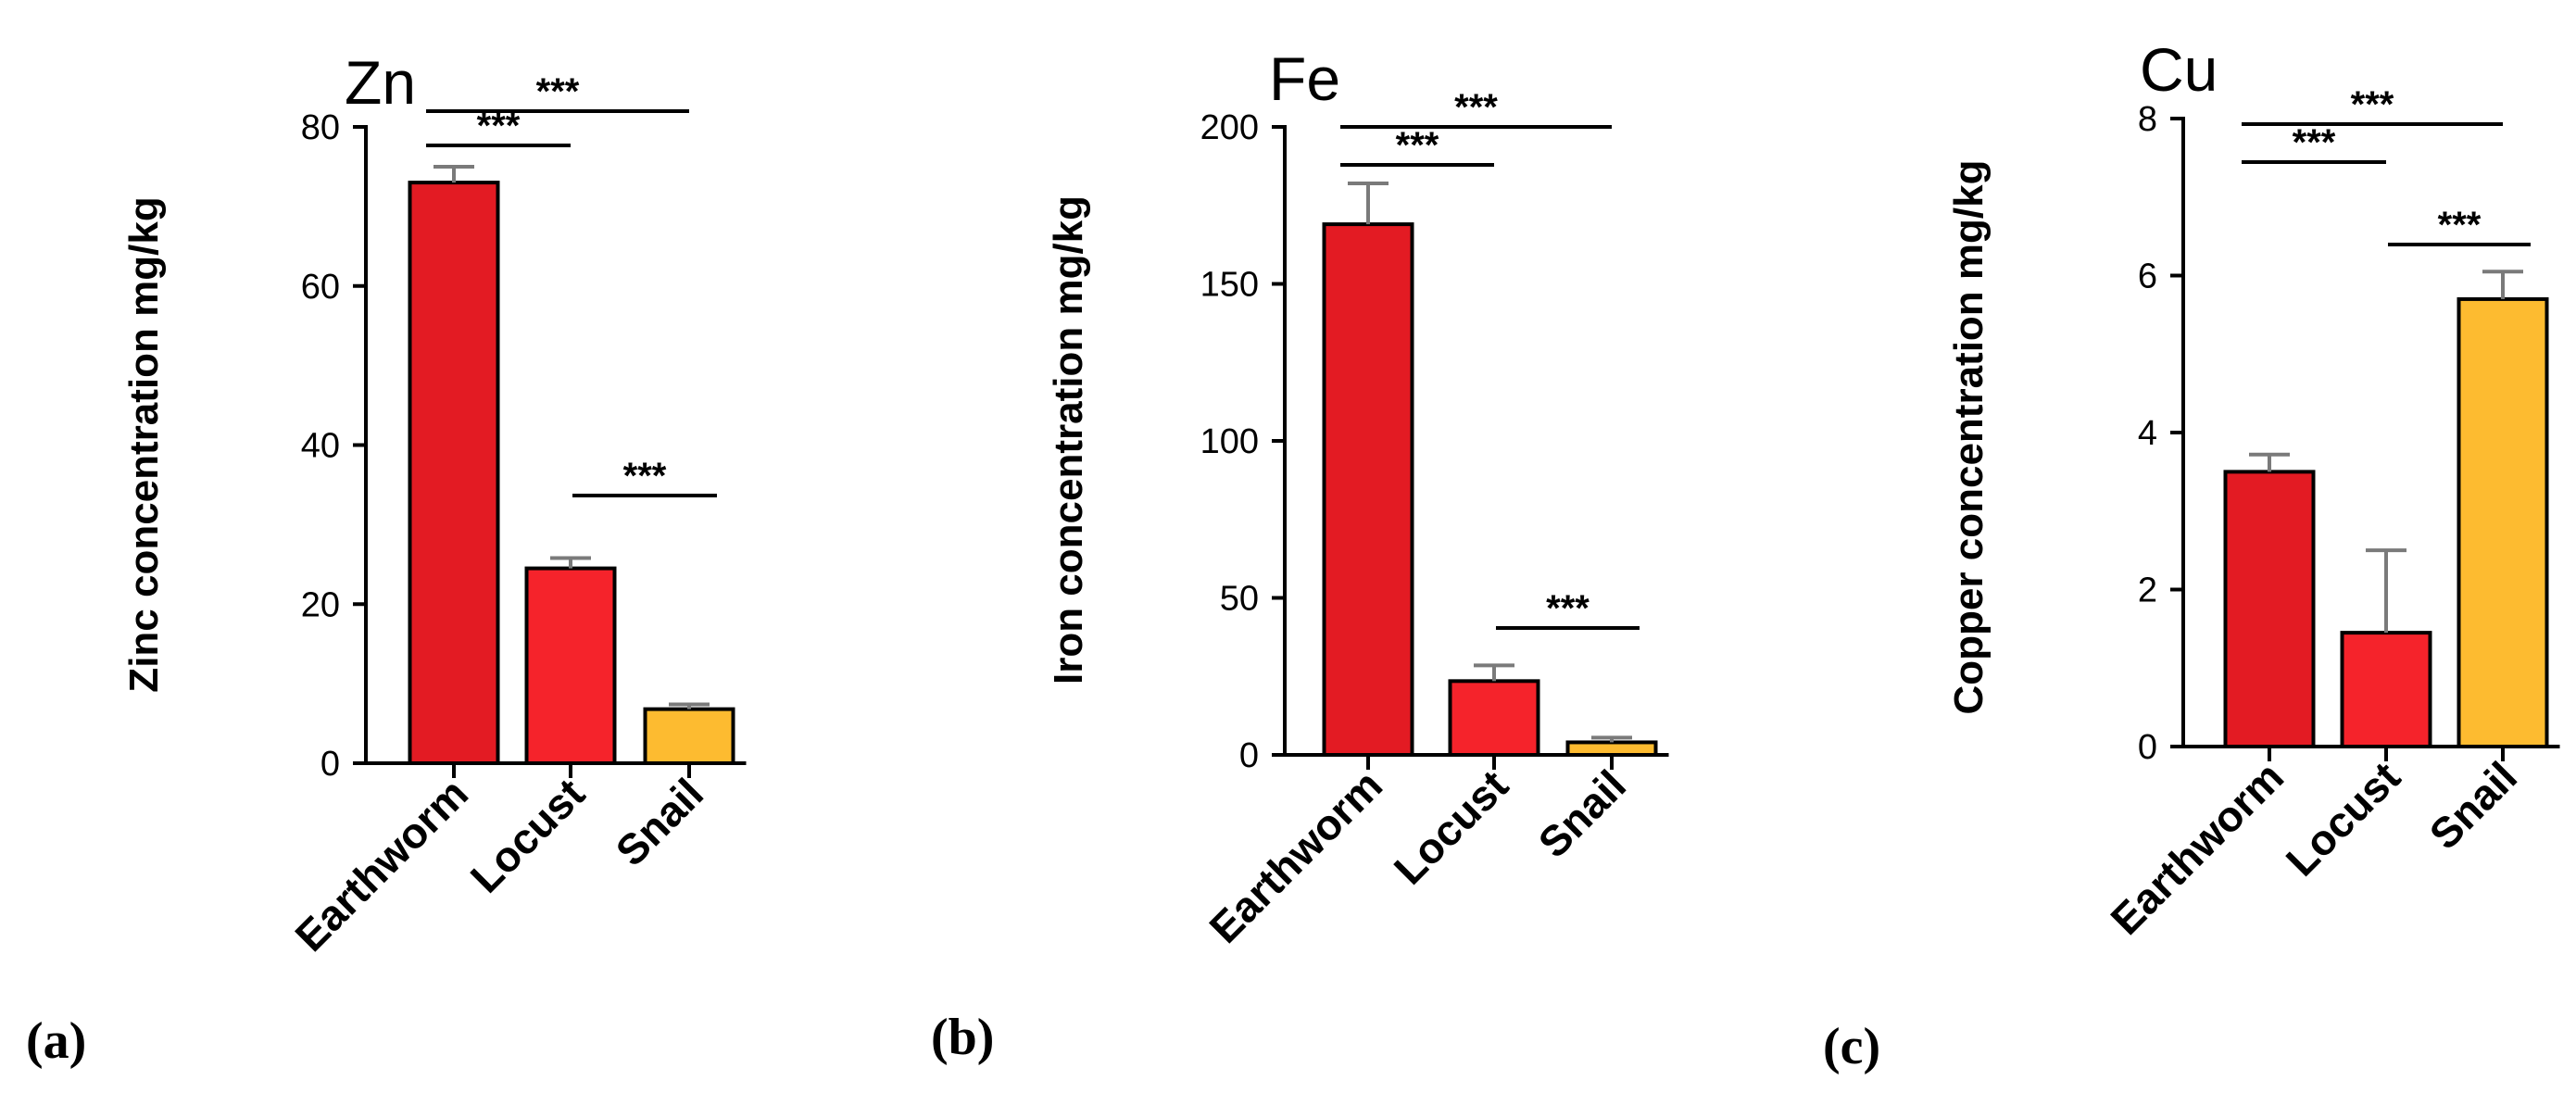 Image resolution: width=2576 pixels, height=1105 pixels. Describe the element at coordinates (1304, 78) in the screenshot. I see `chart-title: Fe` at that location.